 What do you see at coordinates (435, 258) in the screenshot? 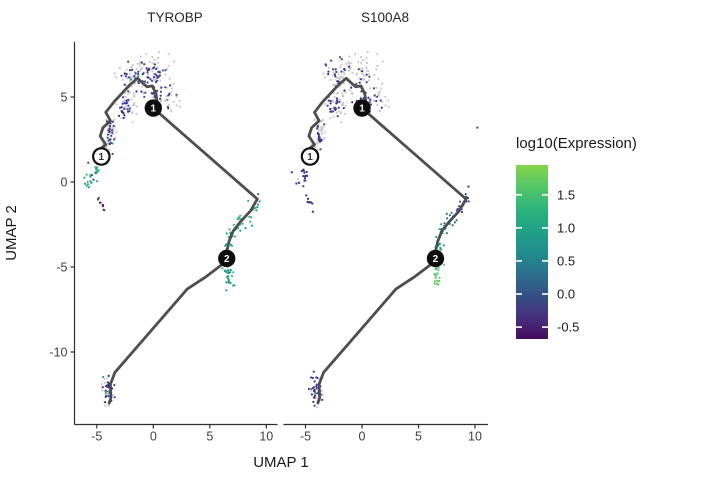
I see `node-circle` at bounding box center [435, 258].